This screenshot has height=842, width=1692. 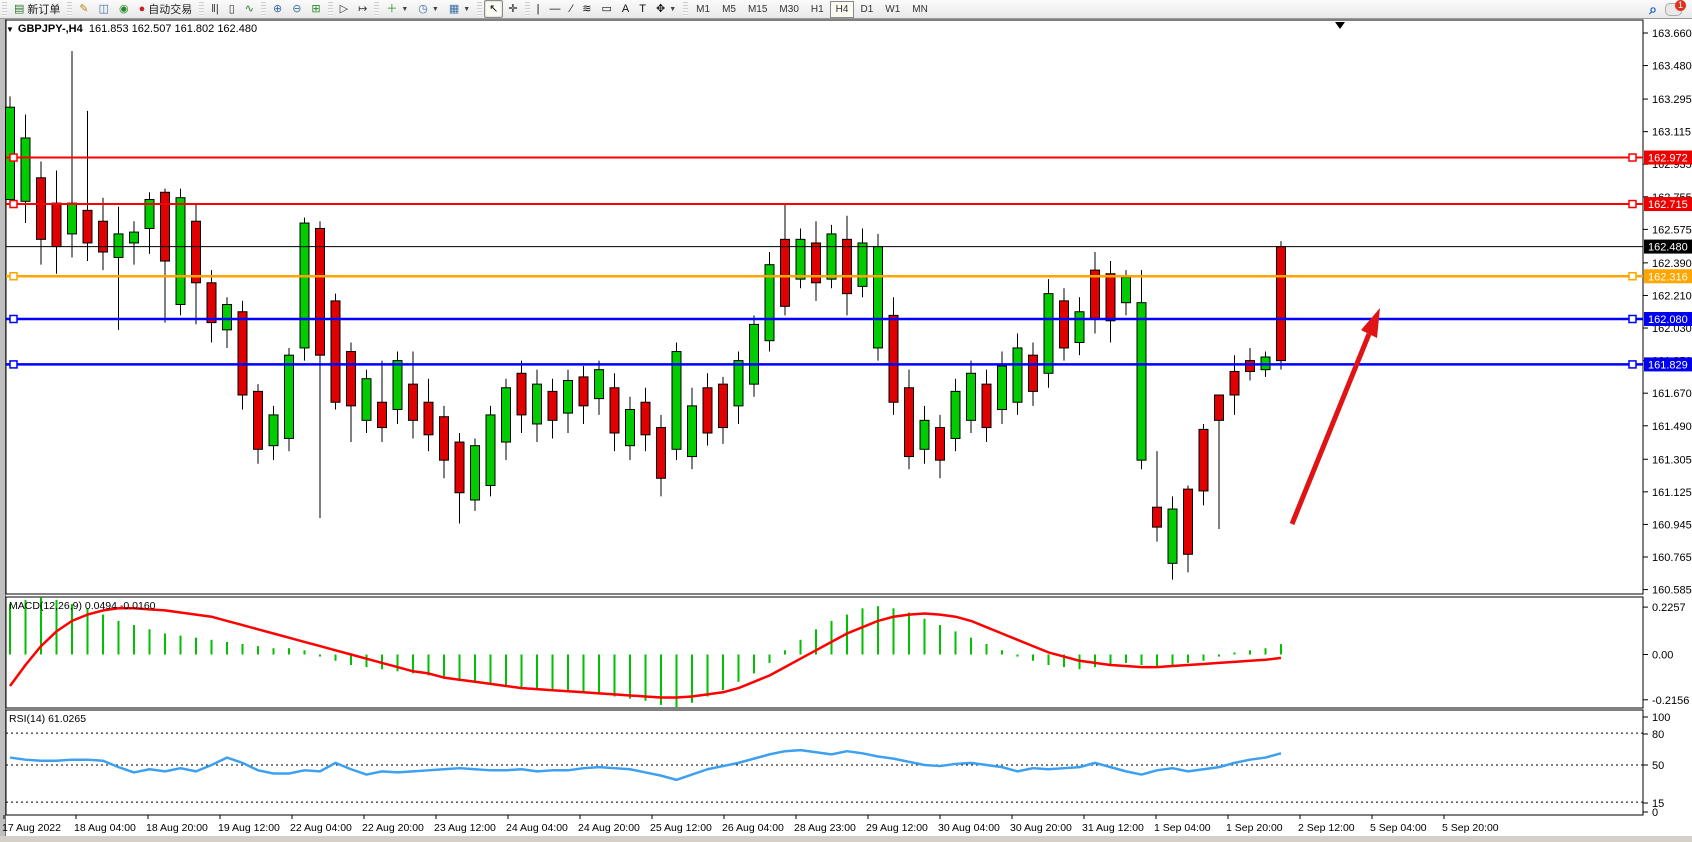 I want to click on auto-scroll-button: ▷, so click(x=344, y=9).